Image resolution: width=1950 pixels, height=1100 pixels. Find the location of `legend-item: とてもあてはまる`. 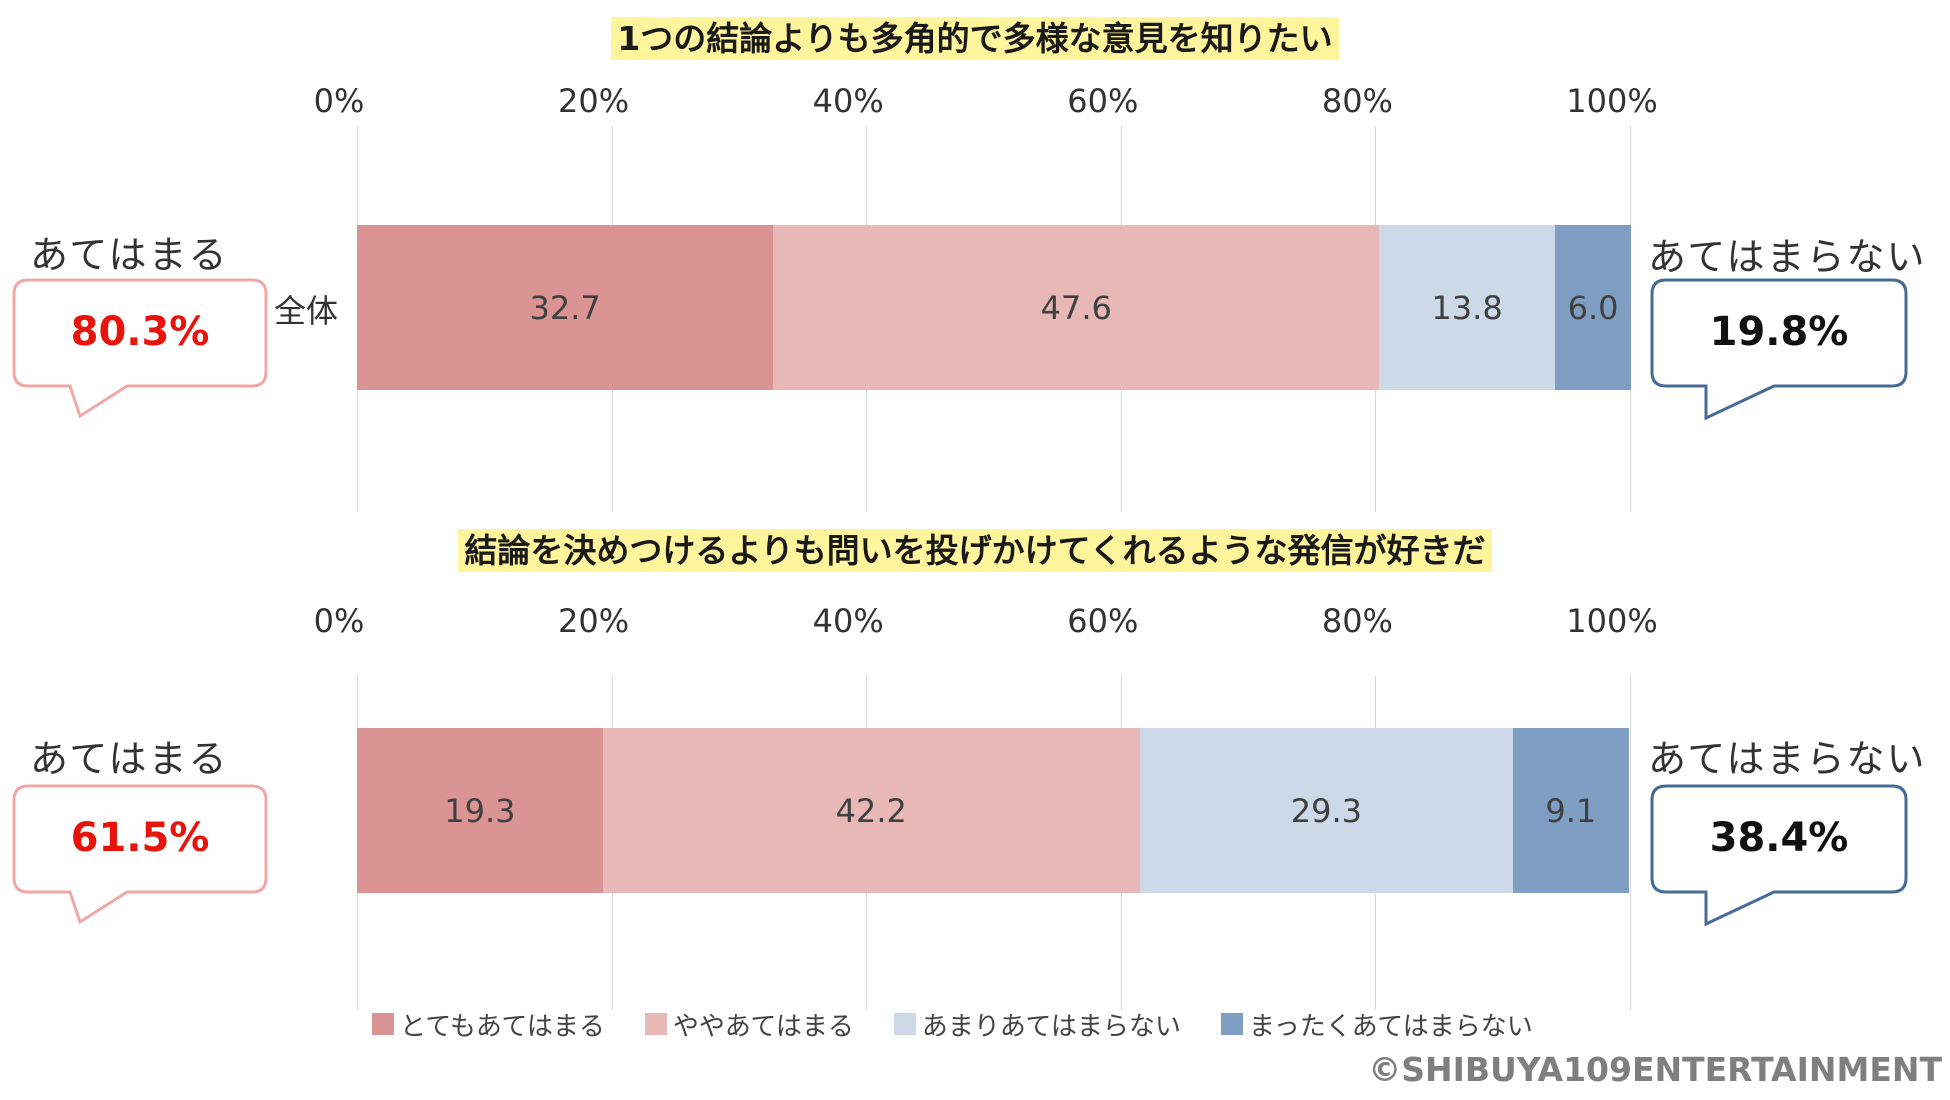

legend-item: とてもあてはまる is located at coordinates (488, 1024).